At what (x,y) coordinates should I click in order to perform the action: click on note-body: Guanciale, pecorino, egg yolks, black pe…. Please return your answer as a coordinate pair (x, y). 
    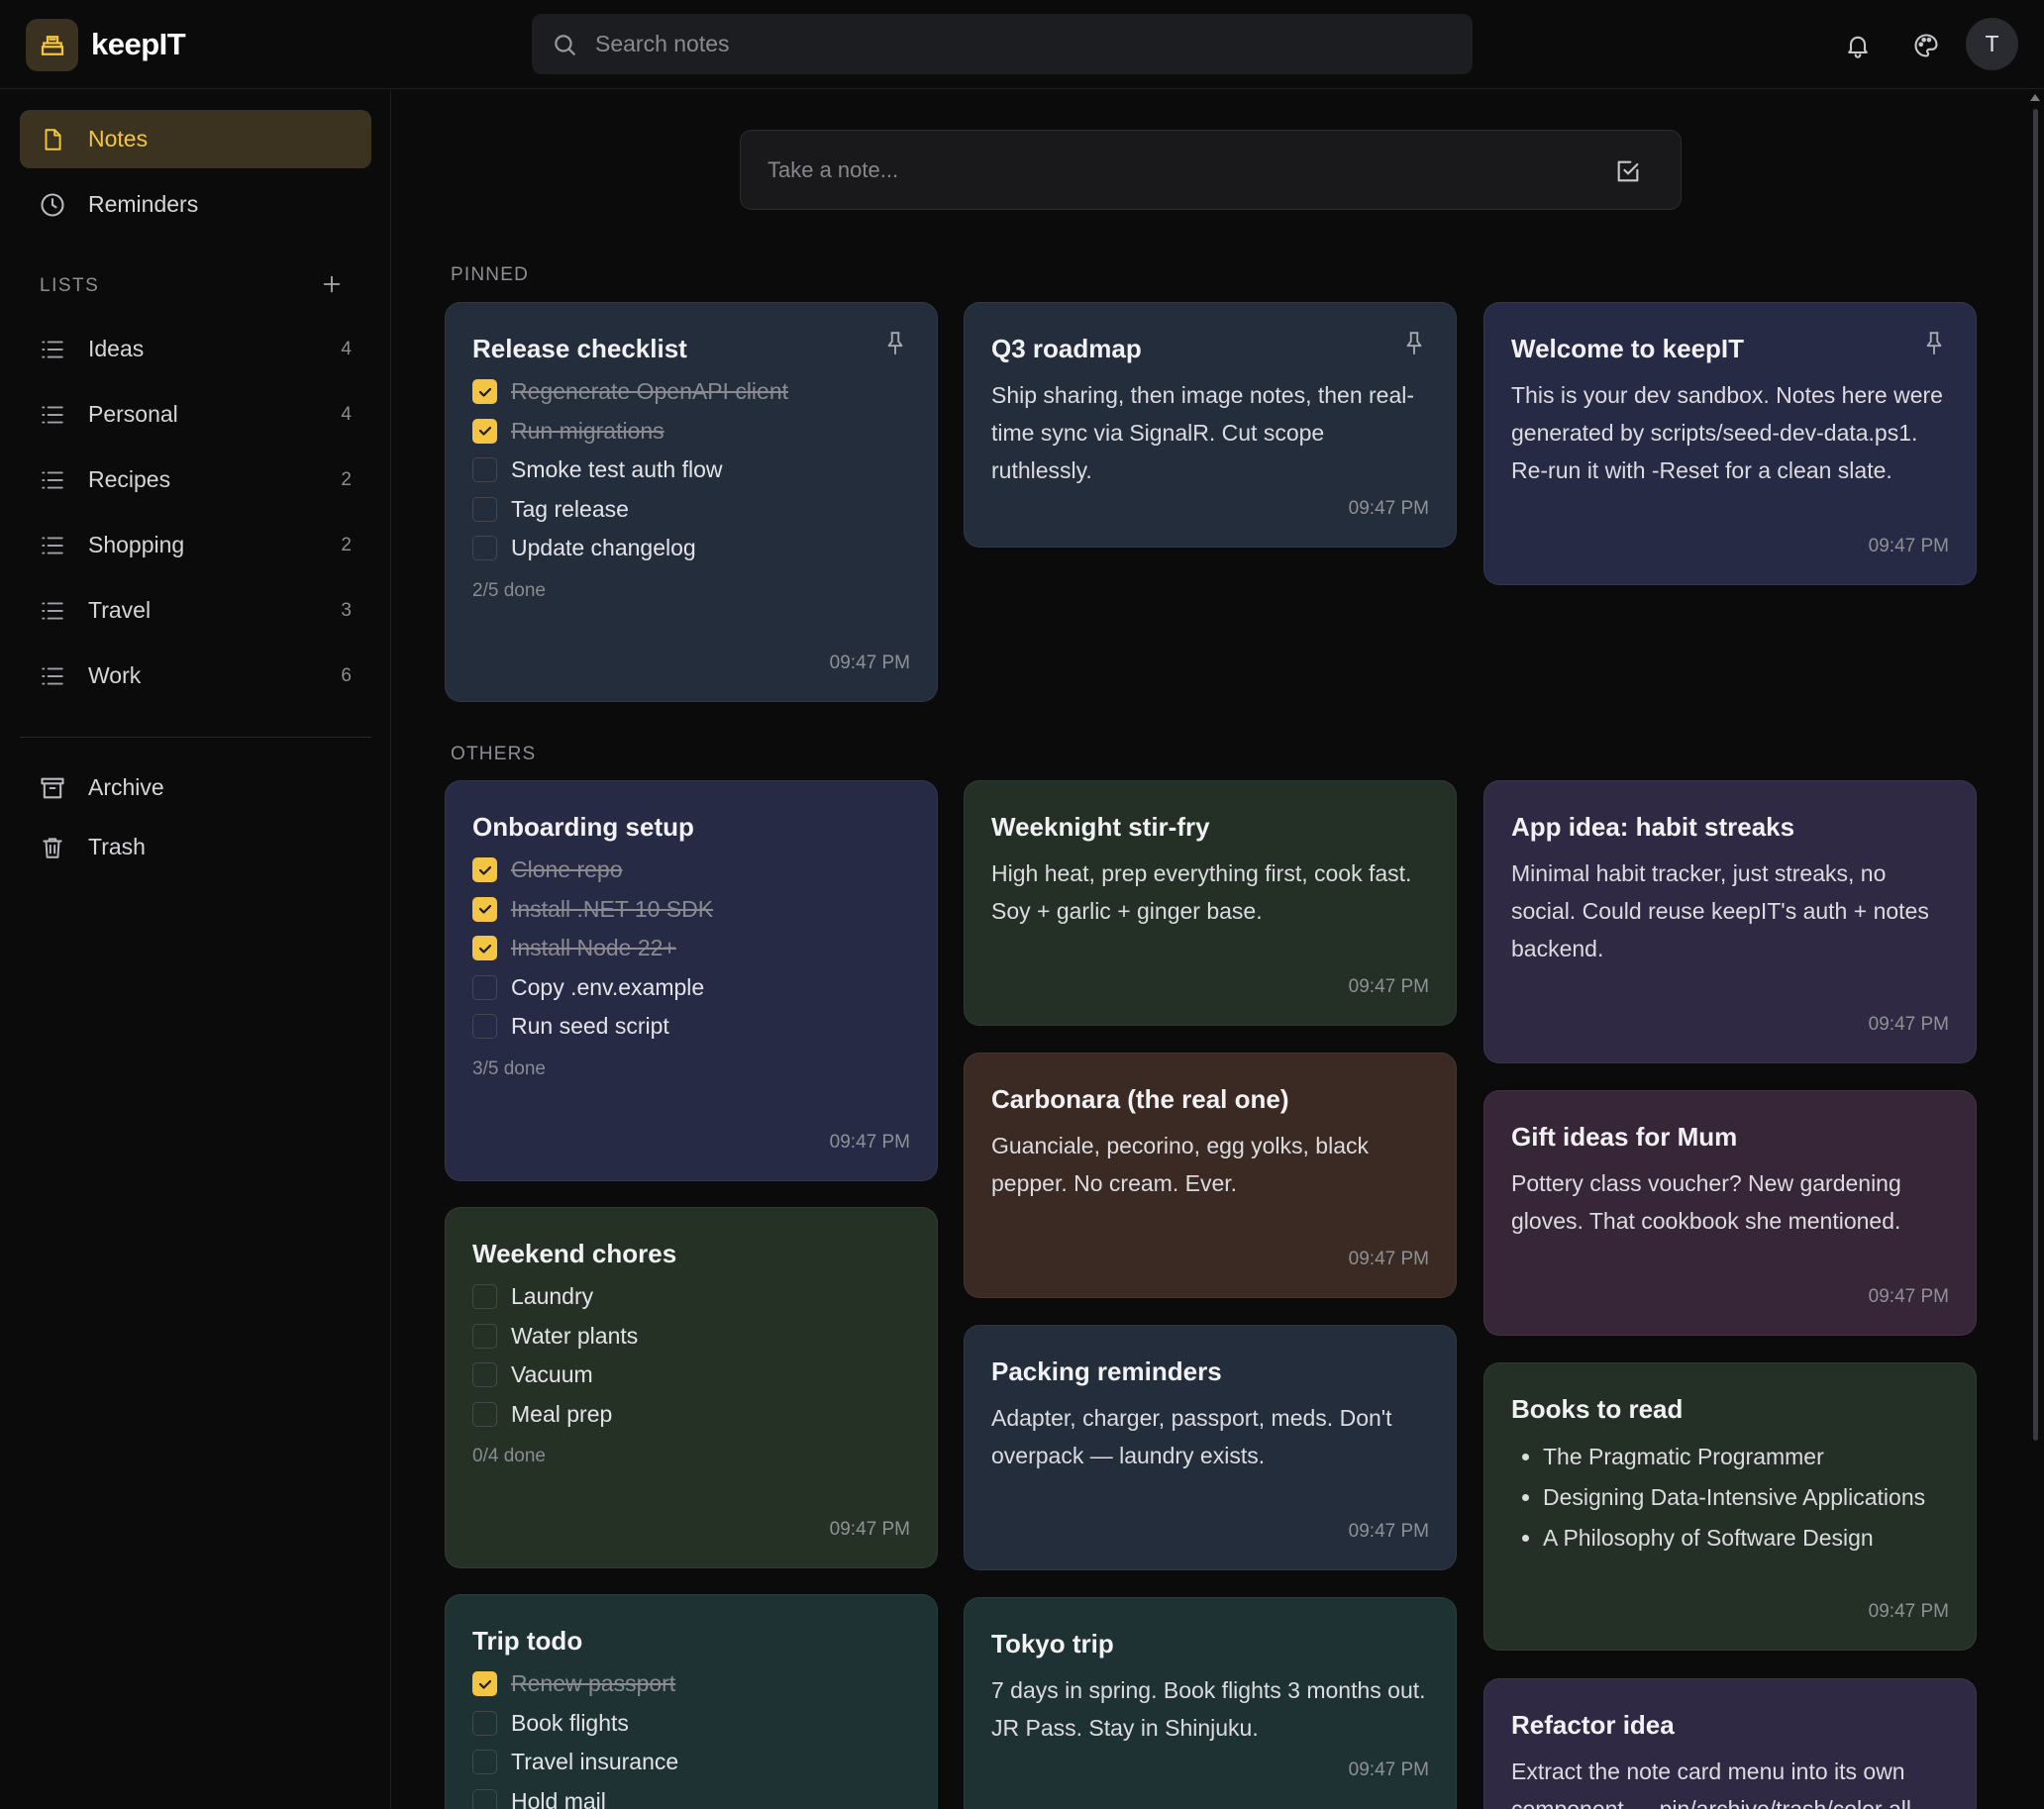
    Looking at the image, I should click on (1180, 1164).